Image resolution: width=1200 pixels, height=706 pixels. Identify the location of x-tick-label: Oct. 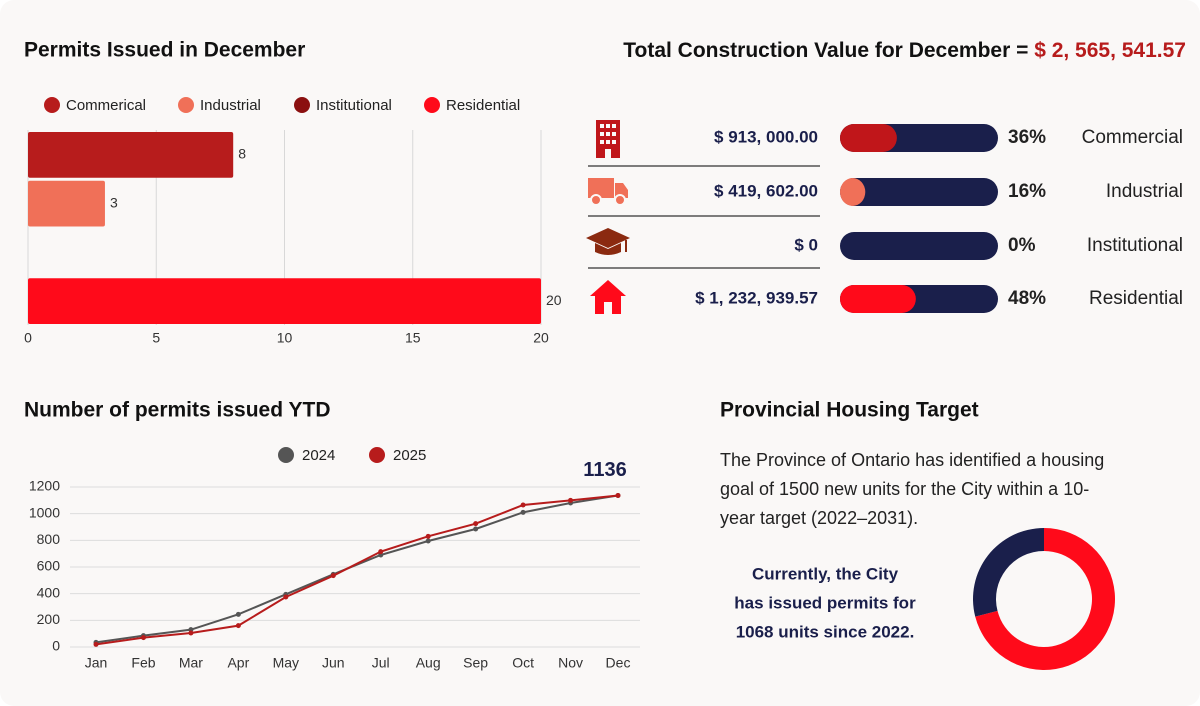
(523, 663).